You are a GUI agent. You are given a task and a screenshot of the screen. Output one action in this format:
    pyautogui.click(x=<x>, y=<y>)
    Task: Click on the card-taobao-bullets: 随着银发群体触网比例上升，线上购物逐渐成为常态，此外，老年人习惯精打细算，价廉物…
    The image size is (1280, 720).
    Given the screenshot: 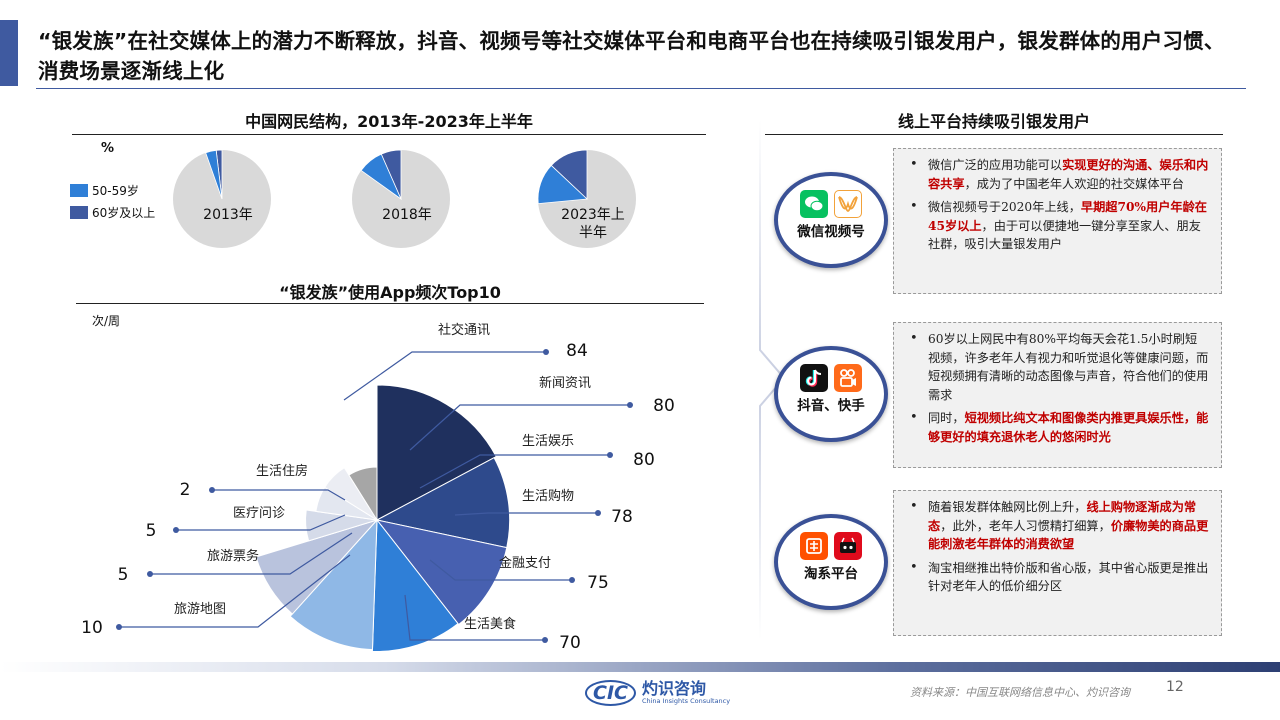 What is the action you would take?
    pyautogui.click(x=1057, y=547)
    